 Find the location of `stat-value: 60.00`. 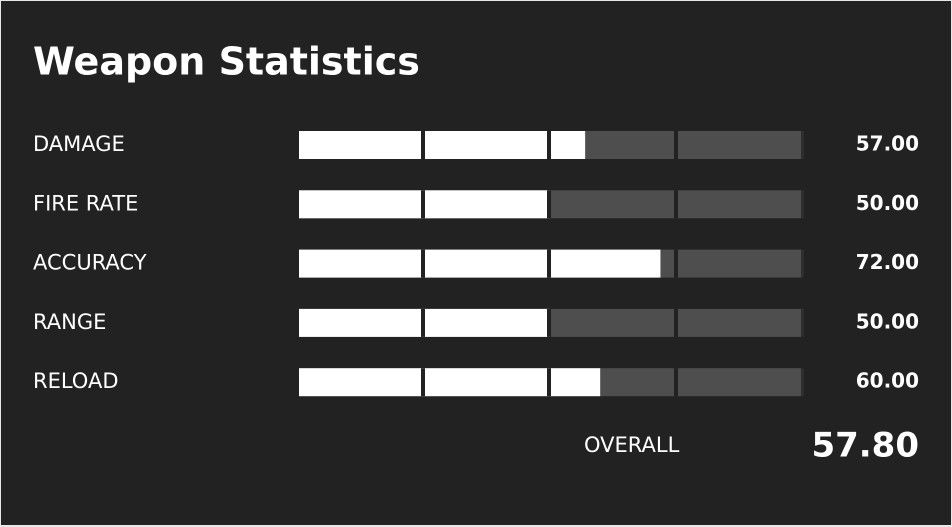

stat-value: 60.00 is located at coordinates (887, 381).